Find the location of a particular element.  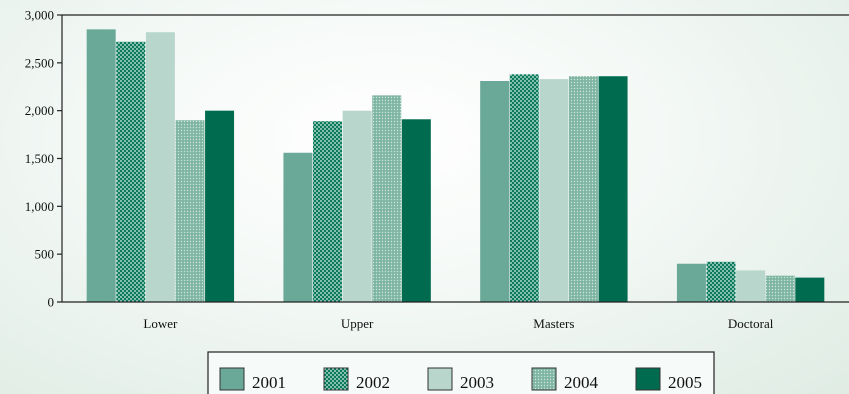

y-tick-label: 500 is located at coordinates (45, 254).